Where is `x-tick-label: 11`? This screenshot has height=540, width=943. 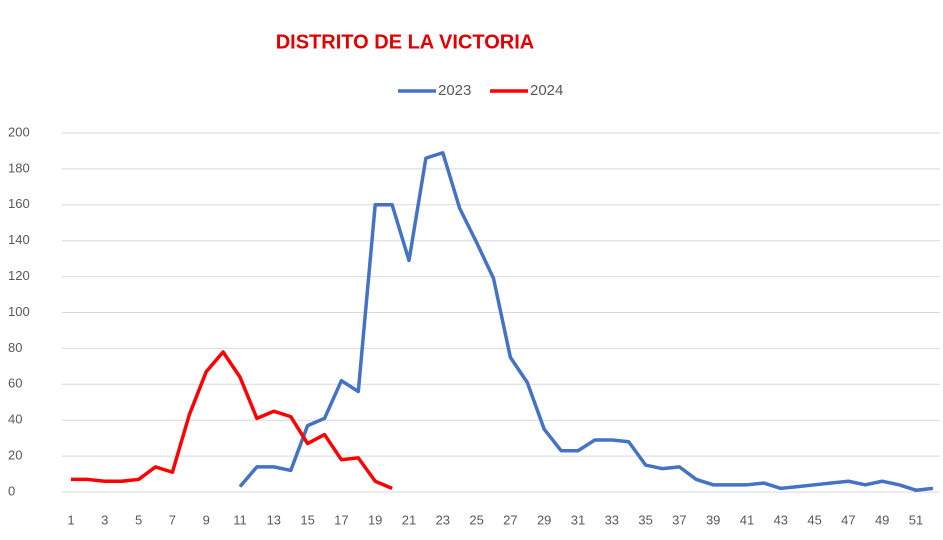 x-tick-label: 11 is located at coordinates (240, 519).